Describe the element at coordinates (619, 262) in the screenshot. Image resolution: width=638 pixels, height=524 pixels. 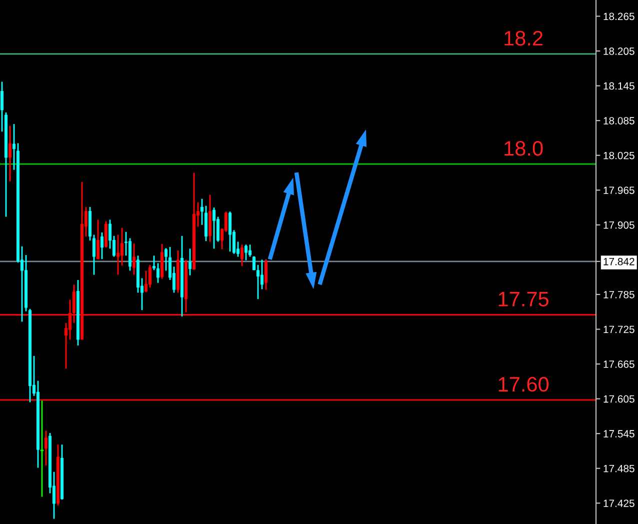
I see `y-tick-label: 17.842` at that location.